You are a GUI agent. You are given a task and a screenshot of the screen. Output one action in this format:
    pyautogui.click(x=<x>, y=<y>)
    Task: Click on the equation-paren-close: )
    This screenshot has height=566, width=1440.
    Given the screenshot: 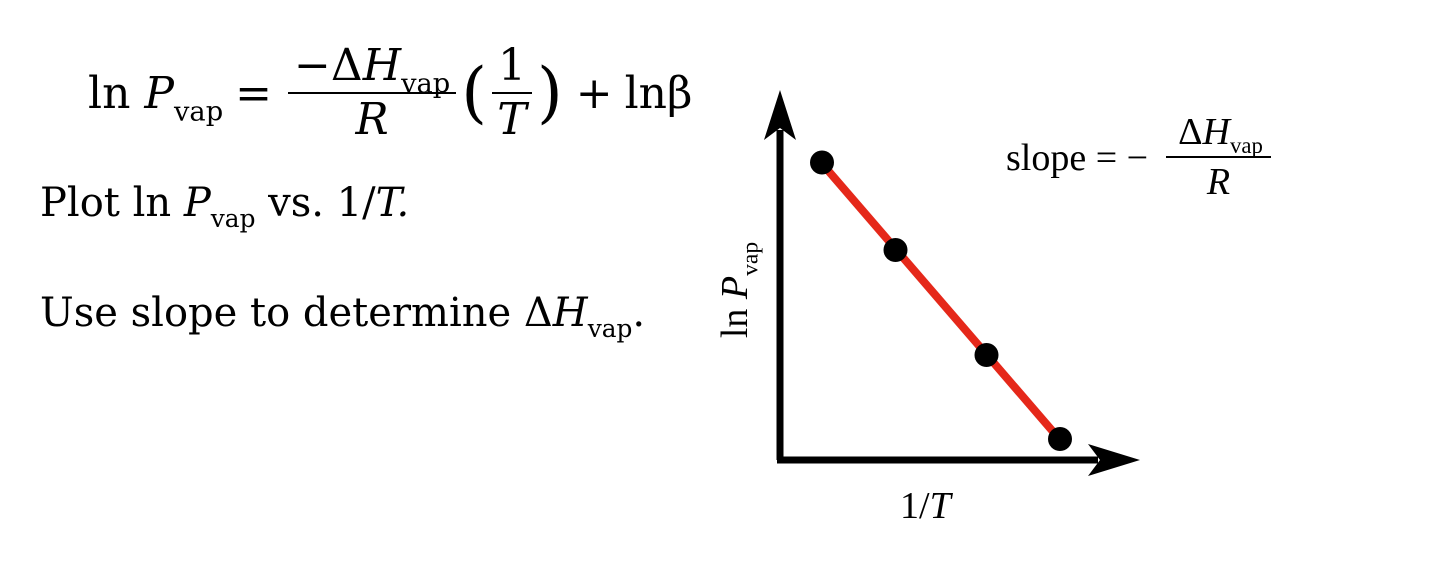 What is the action you would take?
    pyautogui.click(x=549, y=92)
    